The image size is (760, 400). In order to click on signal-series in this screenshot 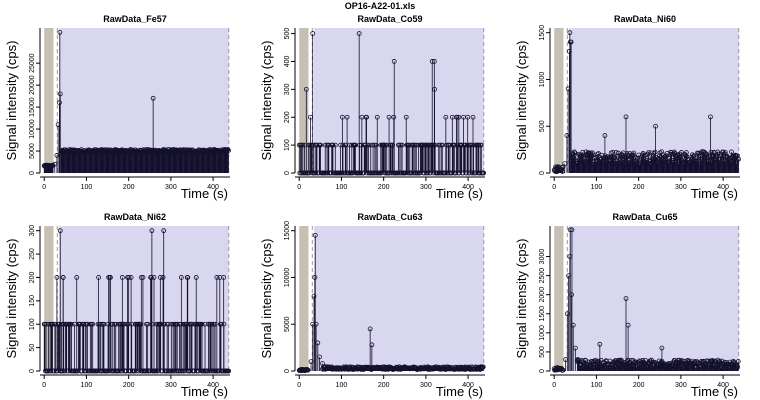, I will do `click(391, 103)`.